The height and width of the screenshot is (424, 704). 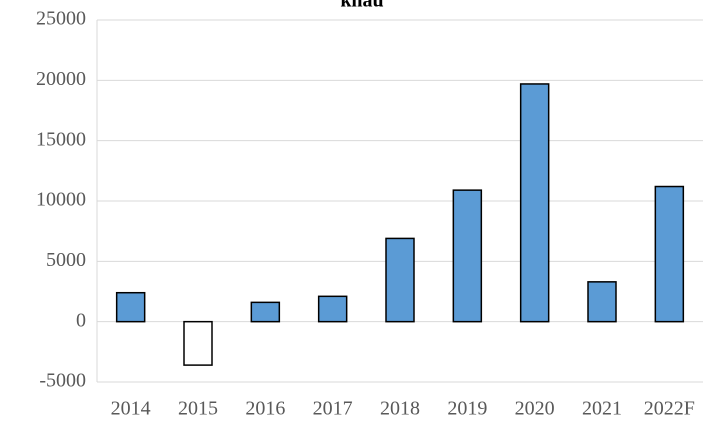 I want to click on x-tick-label: 2017, so click(x=333, y=409).